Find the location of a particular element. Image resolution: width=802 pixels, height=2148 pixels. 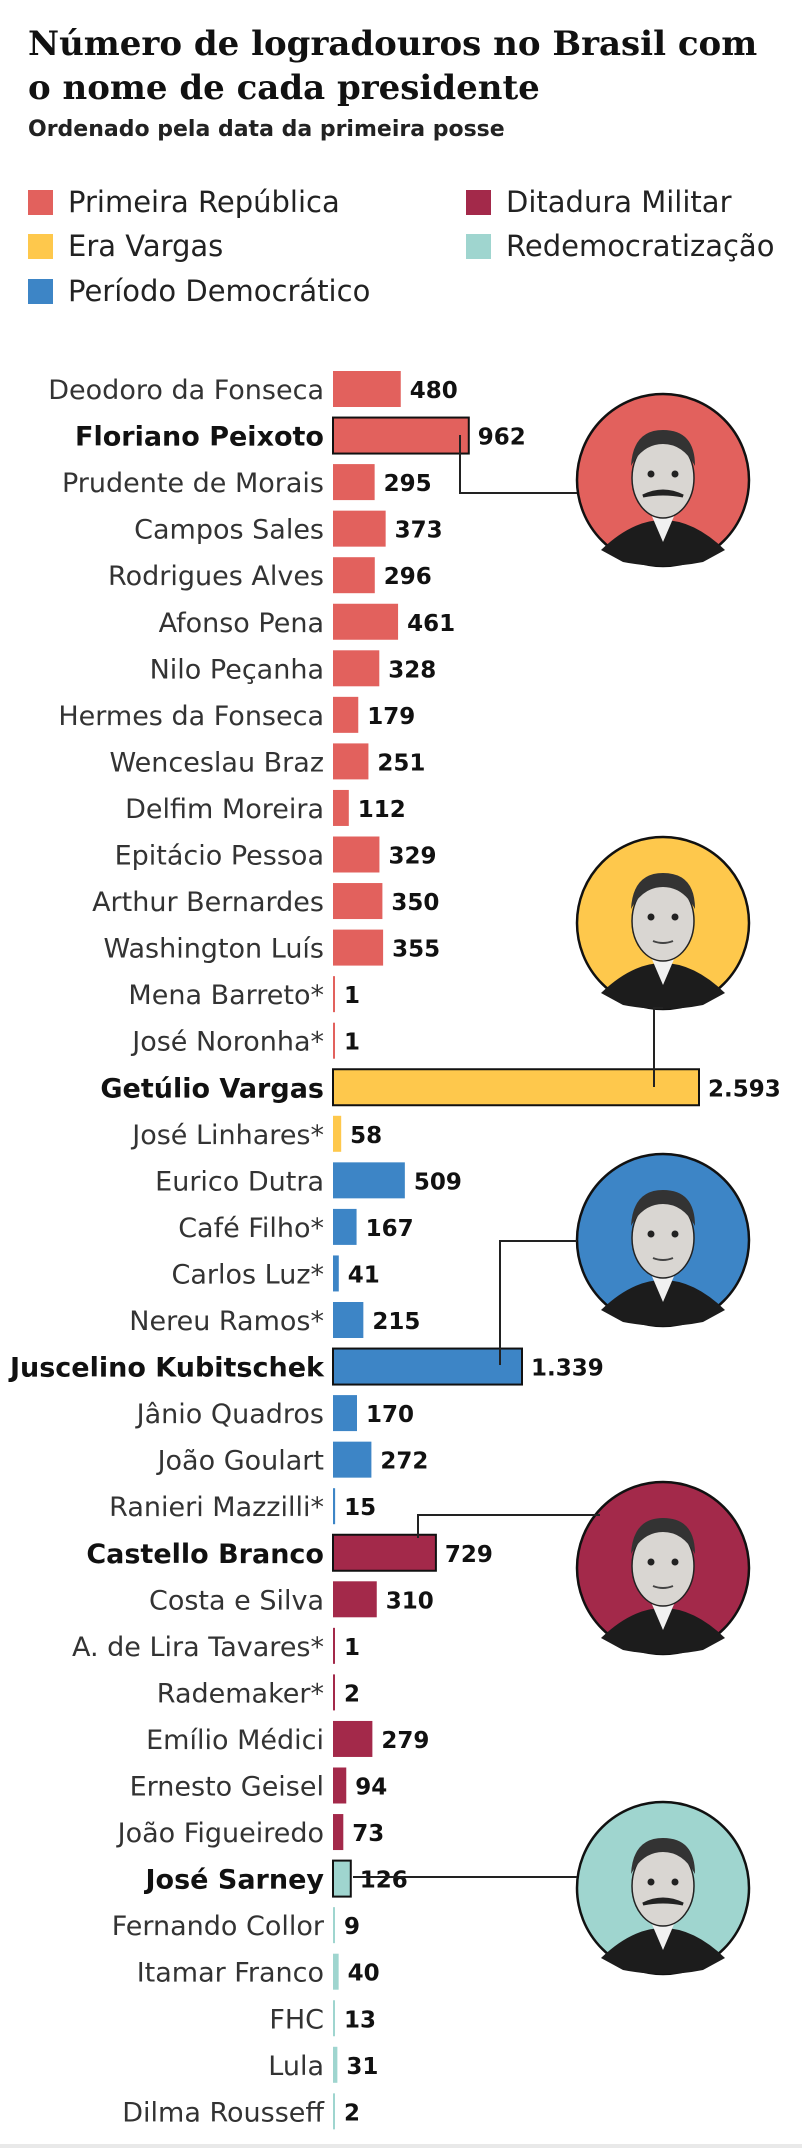

category-label: Campos Sales is located at coordinates (229, 530).